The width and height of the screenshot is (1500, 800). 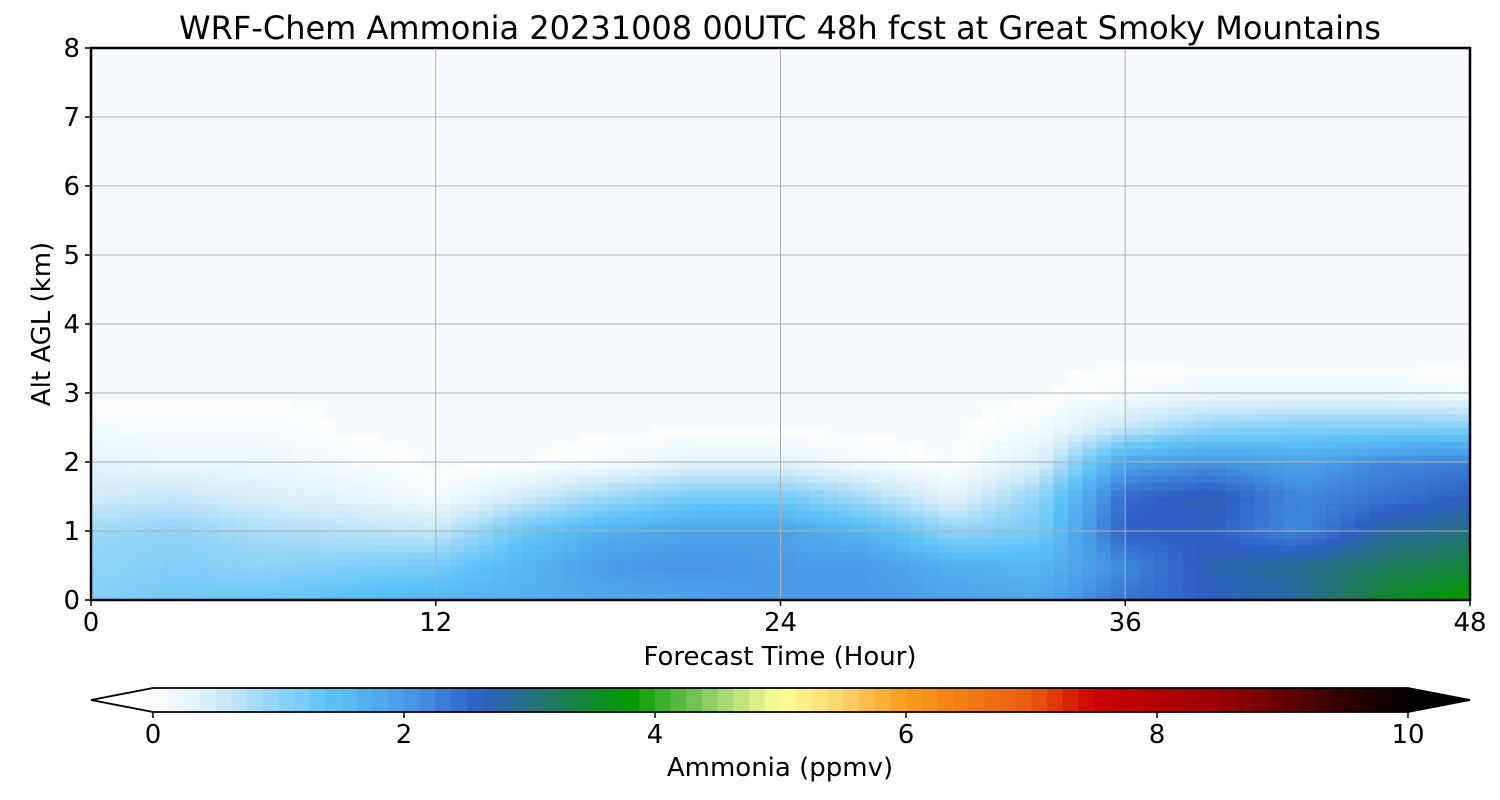 What do you see at coordinates (435, 623) in the screenshot?
I see `x-tick-label: 12` at bounding box center [435, 623].